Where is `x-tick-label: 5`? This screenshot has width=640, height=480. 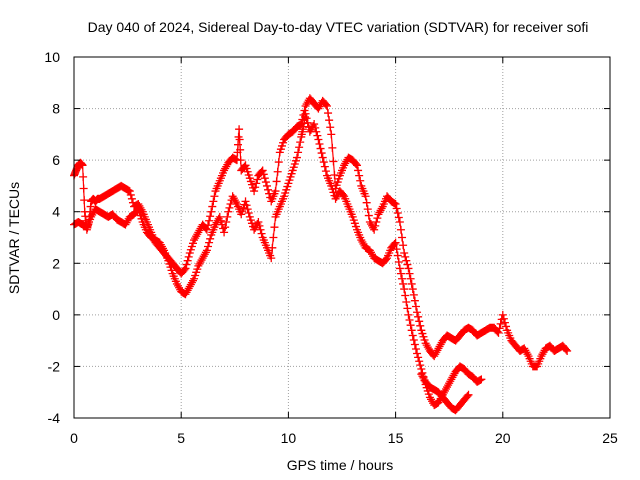 x-tick-label: 5 is located at coordinates (181, 438).